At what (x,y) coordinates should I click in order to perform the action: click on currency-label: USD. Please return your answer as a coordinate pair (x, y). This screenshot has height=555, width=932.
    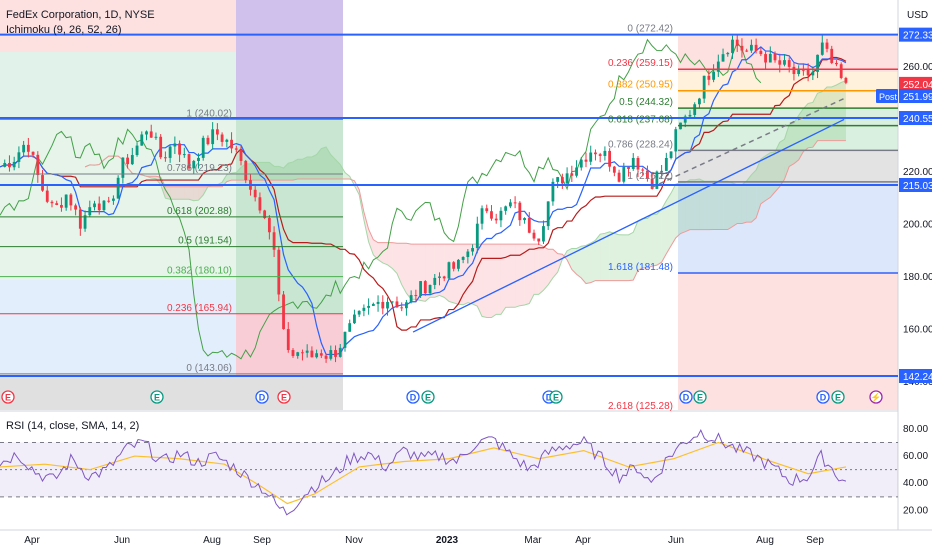
    Looking at the image, I should click on (917, 15).